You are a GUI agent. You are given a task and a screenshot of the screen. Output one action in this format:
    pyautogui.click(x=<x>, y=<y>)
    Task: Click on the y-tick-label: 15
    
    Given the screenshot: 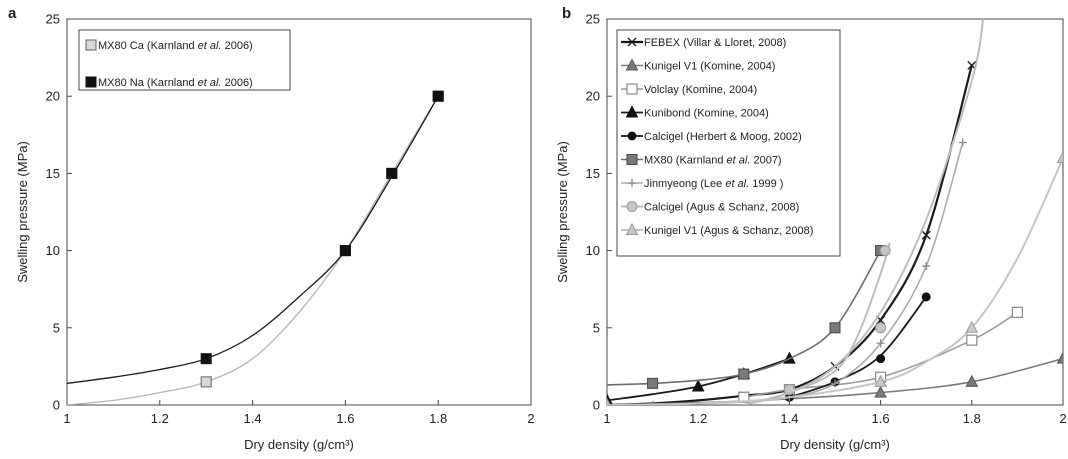 What is the action you would take?
    pyautogui.click(x=593, y=173)
    